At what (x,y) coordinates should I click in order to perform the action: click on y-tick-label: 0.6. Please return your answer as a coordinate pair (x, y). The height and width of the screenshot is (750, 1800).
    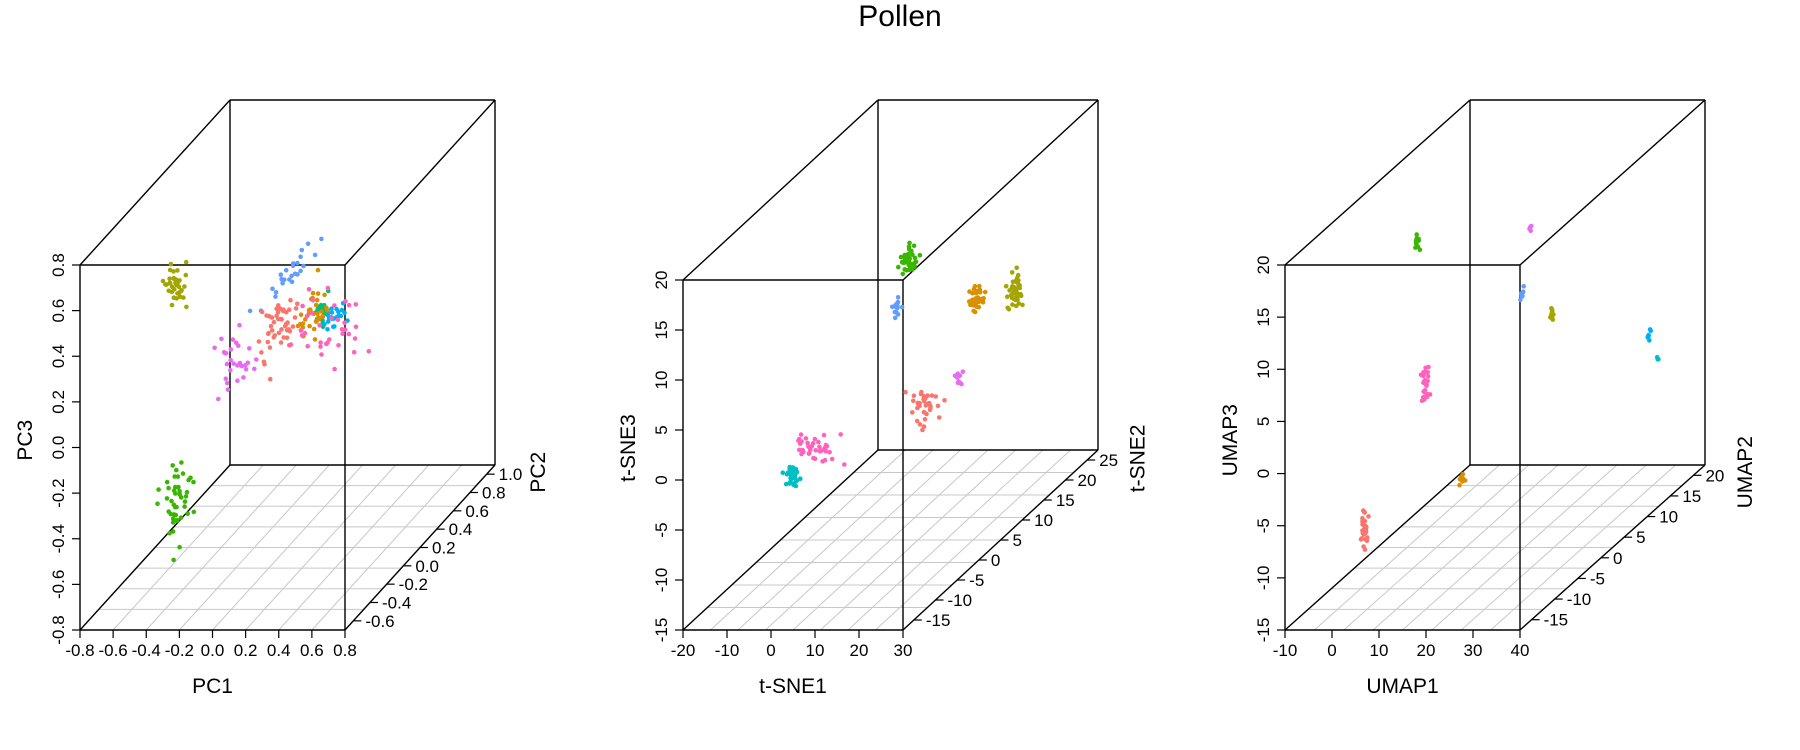
    Looking at the image, I should click on (477, 511).